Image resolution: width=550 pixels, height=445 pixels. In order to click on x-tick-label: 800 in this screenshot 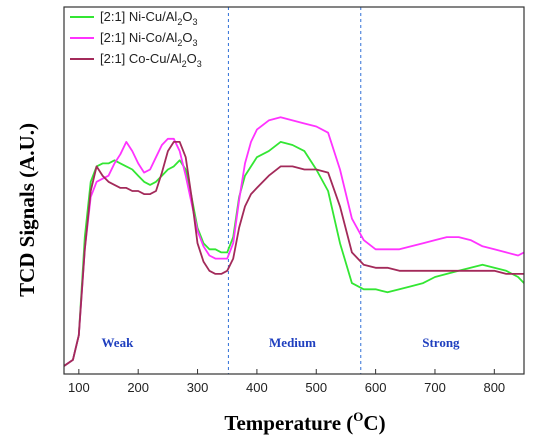, I will do `click(494, 387)`.